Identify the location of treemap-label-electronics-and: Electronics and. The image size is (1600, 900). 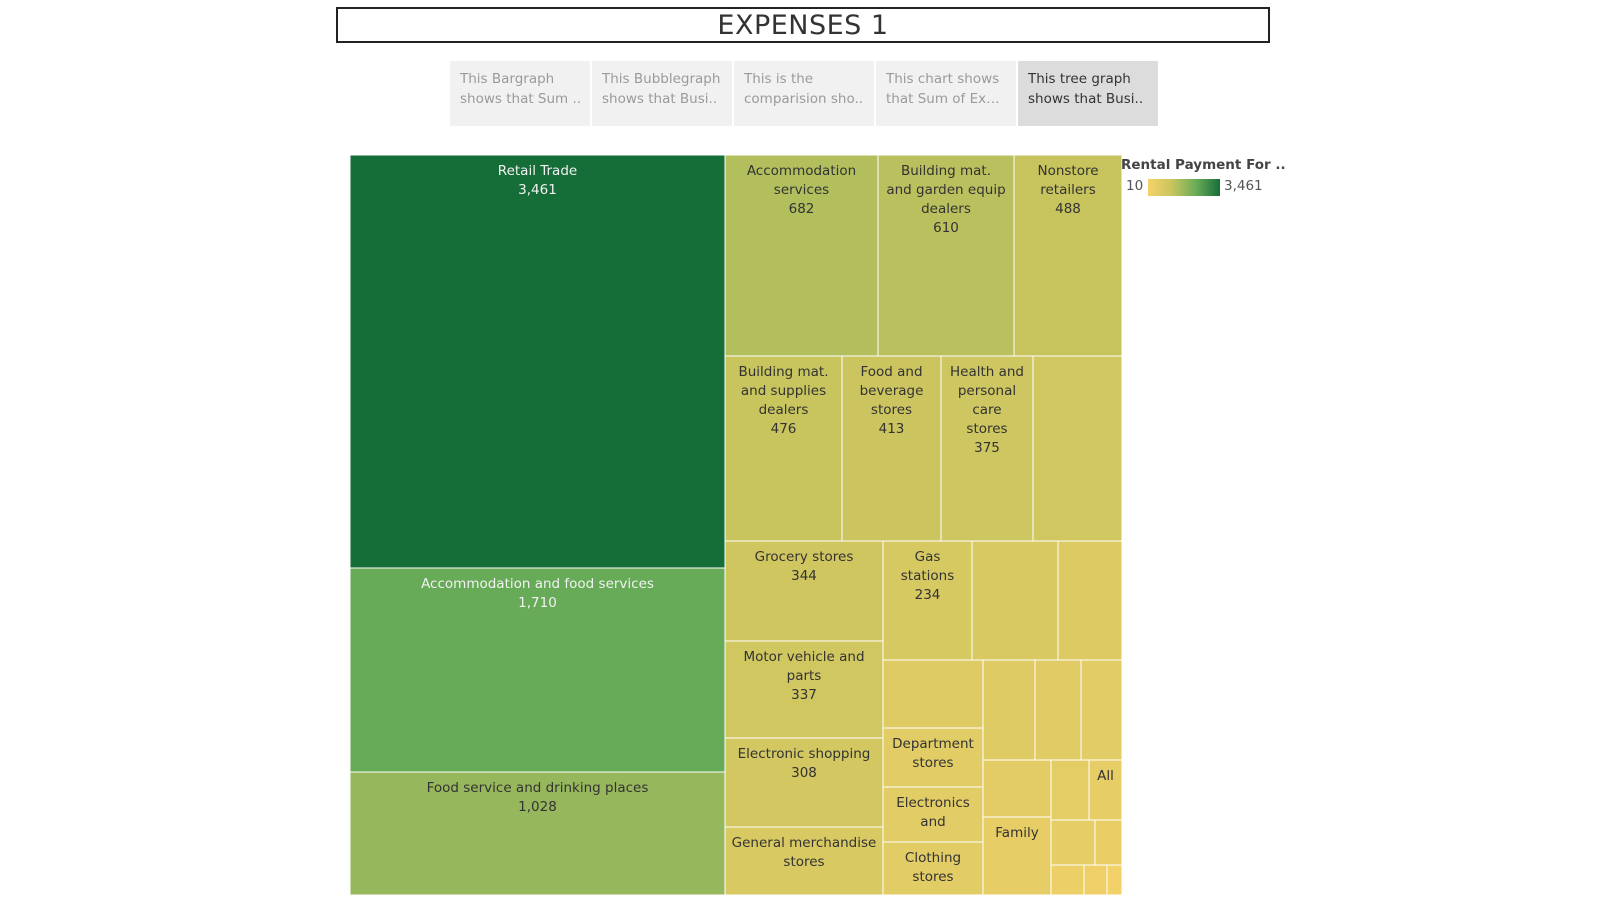
(933, 812).